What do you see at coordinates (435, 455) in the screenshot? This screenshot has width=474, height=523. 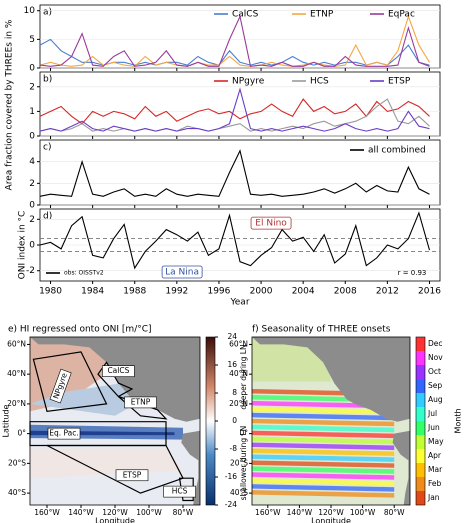 I see `colorbar-tick-label: Apr` at bounding box center [435, 455].